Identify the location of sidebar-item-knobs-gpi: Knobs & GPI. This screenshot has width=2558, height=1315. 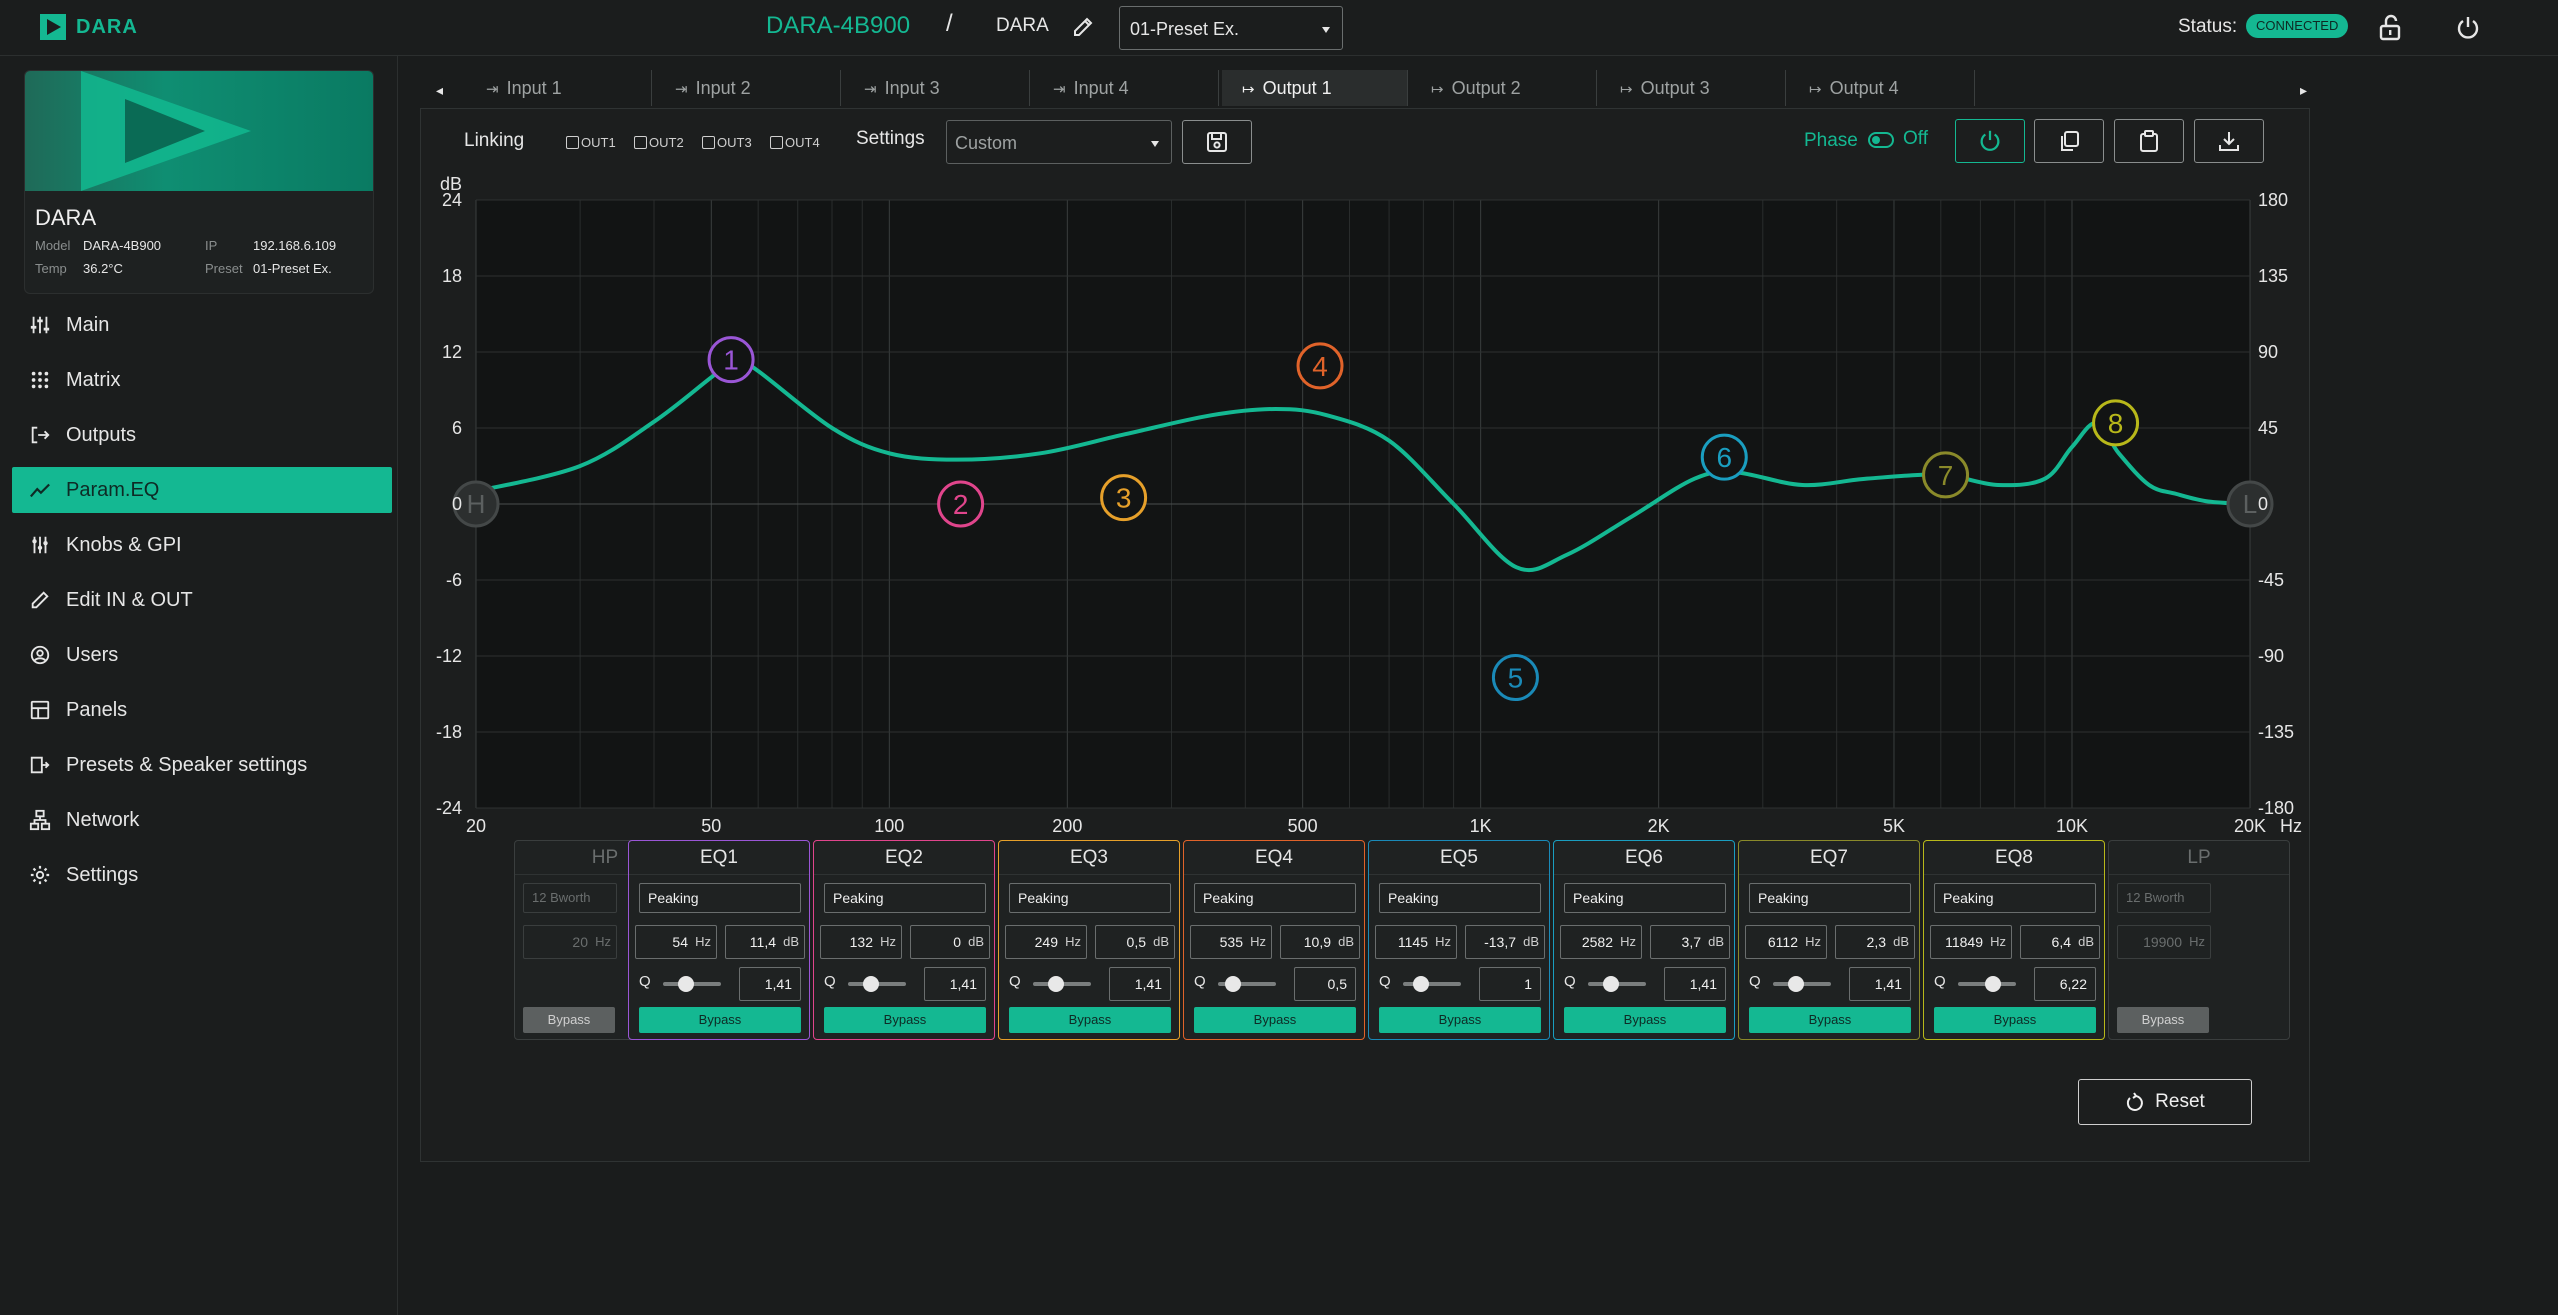
(202, 545).